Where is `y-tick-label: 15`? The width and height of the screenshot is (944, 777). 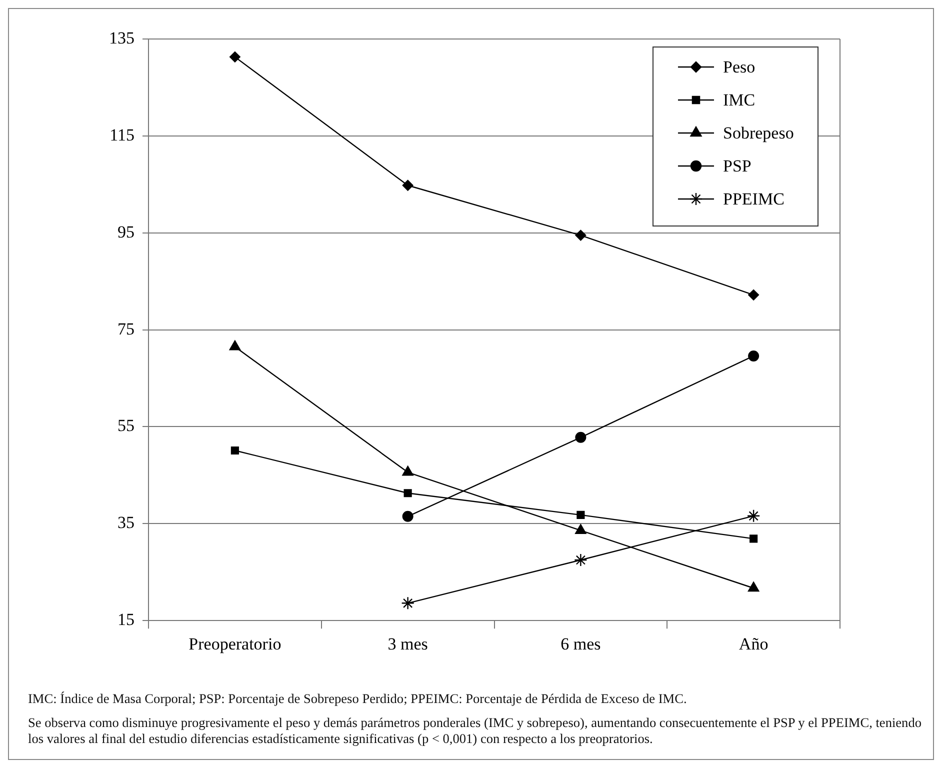
y-tick-label: 15 is located at coordinates (126, 620).